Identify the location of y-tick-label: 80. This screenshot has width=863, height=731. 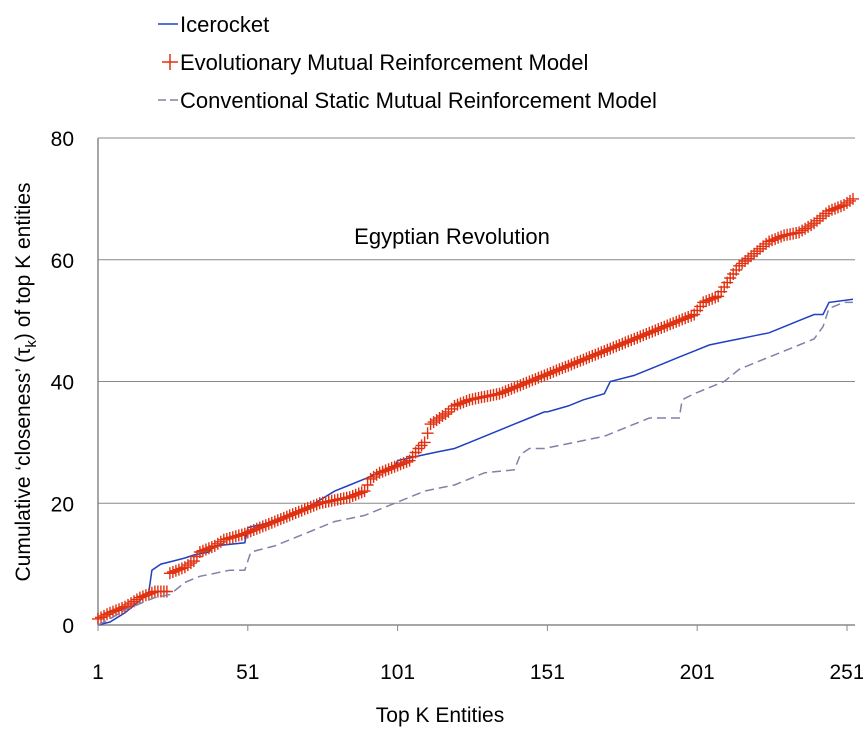
(62, 139).